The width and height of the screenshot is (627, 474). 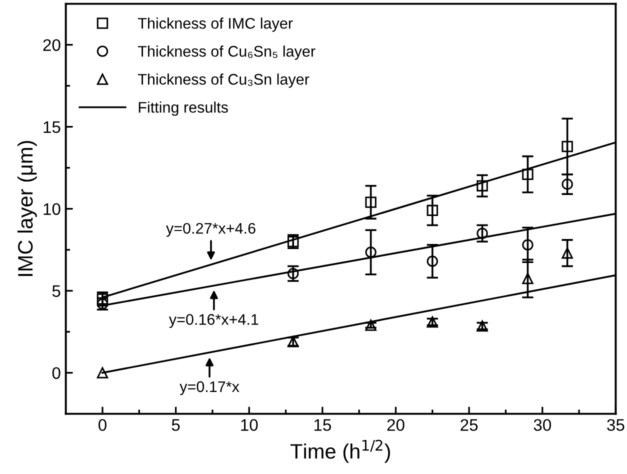 I want to click on x-tick-label: 30, so click(x=543, y=425).